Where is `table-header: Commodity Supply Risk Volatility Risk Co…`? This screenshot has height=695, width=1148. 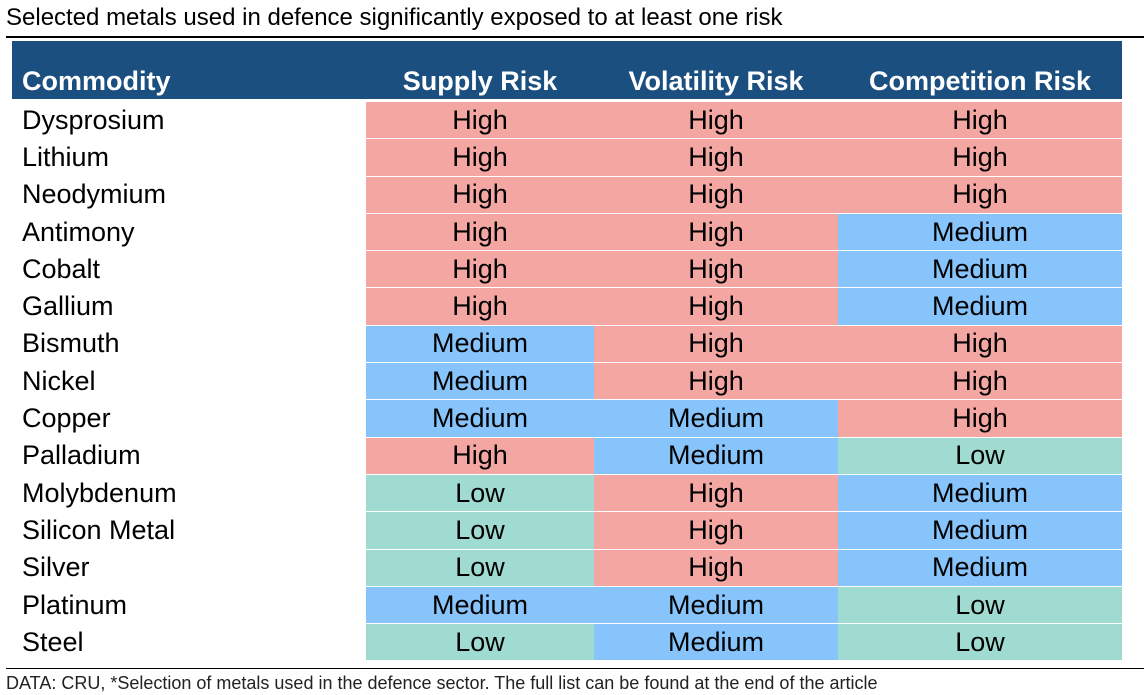 table-header: Commodity Supply Risk Volatility Risk Co… is located at coordinates (567, 70).